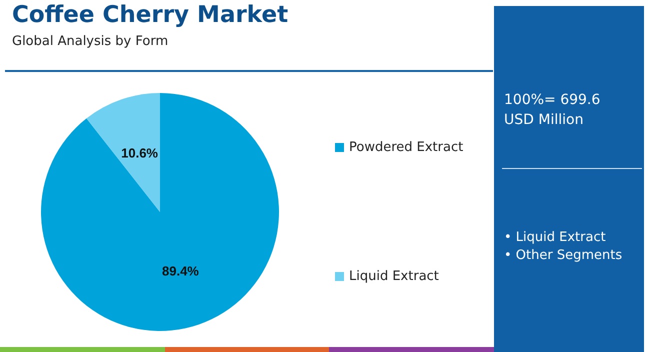 The width and height of the screenshot is (650, 352). Describe the element at coordinates (139, 152) in the screenshot. I see `data-label: 10.6%` at that location.